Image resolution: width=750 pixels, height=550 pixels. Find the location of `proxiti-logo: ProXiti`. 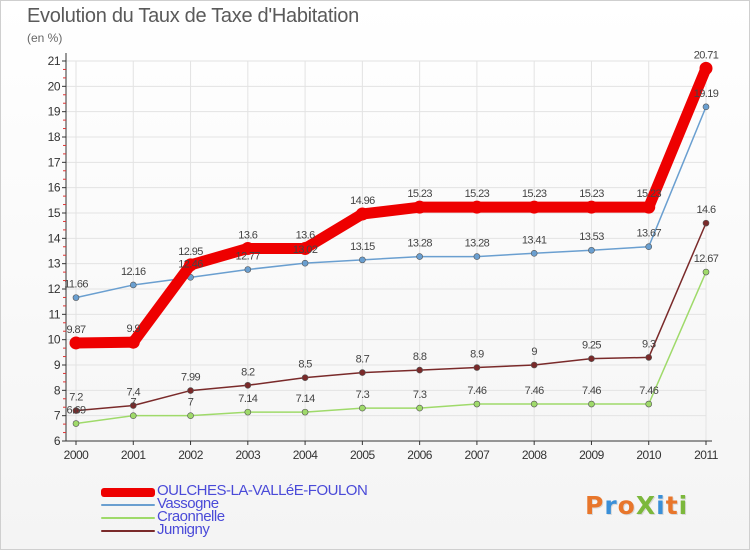

proxiti-logo: ProXiti is located at coordinates (636, 505).